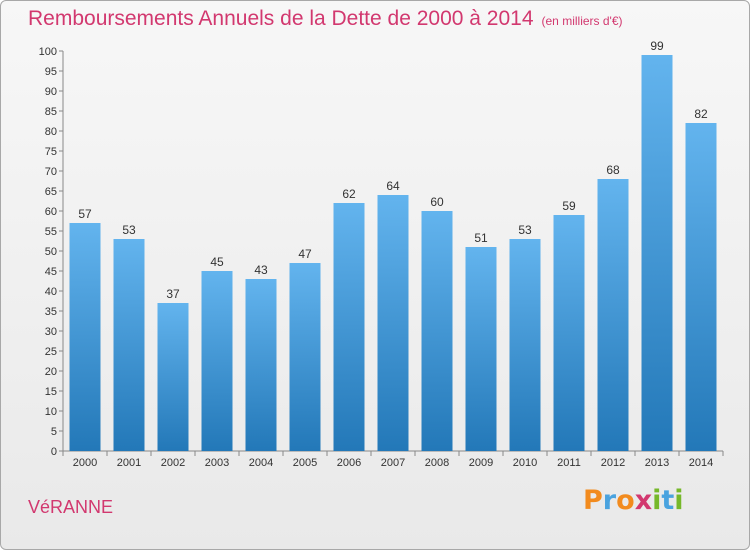  What do you see at coordinates (51, 212) in the screenshot?
I see `y-tick-label: 60` at bounding box center [51, 212].